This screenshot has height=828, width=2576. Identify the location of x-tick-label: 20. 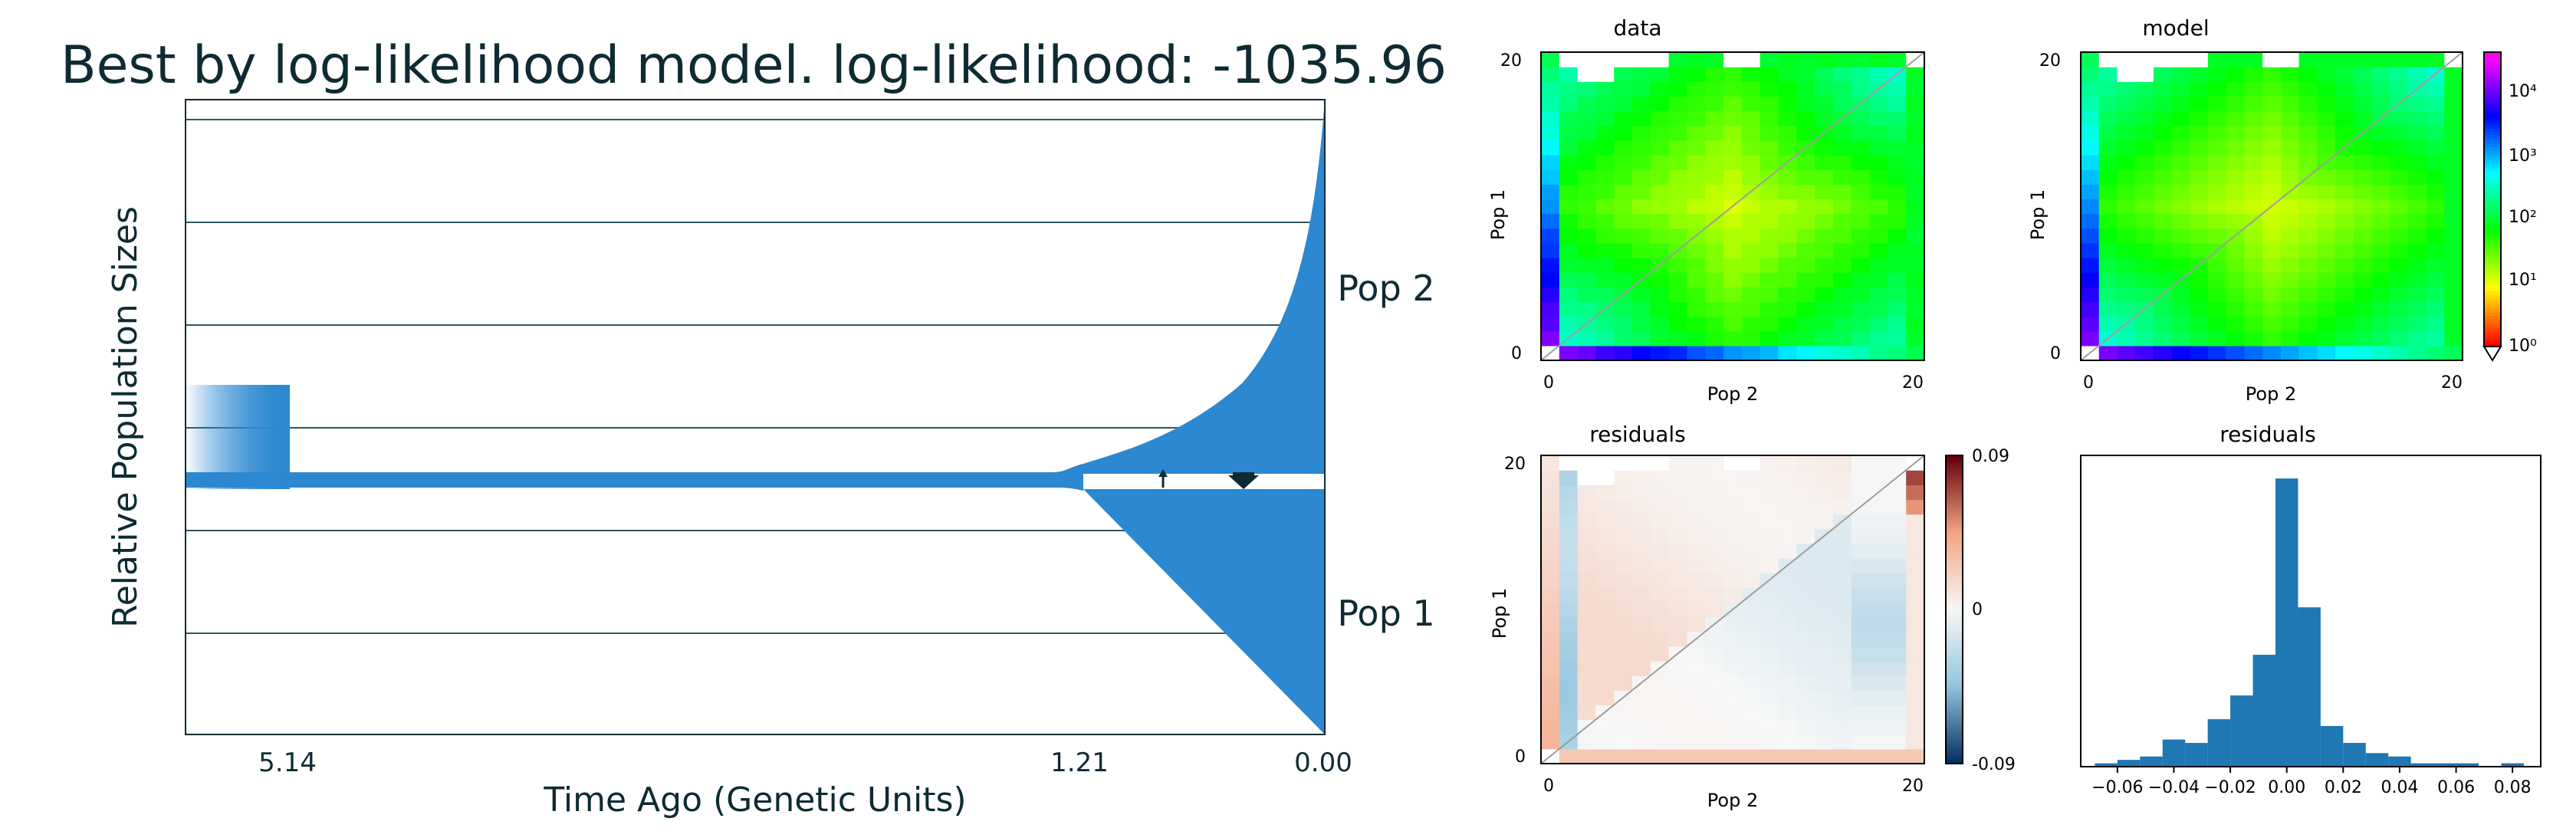
(1913, 383).